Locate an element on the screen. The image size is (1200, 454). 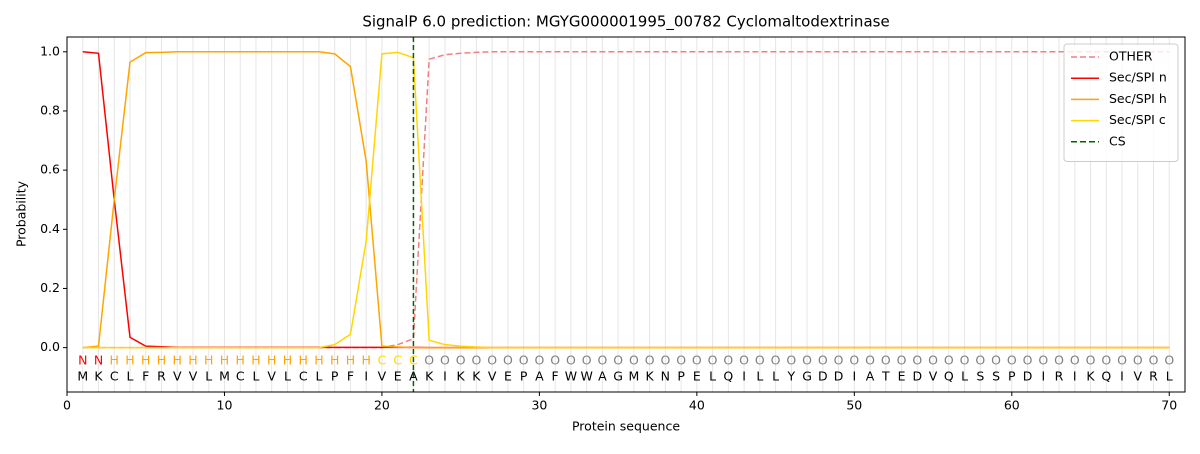
residue-label: C is located at coordinates (240, 376).